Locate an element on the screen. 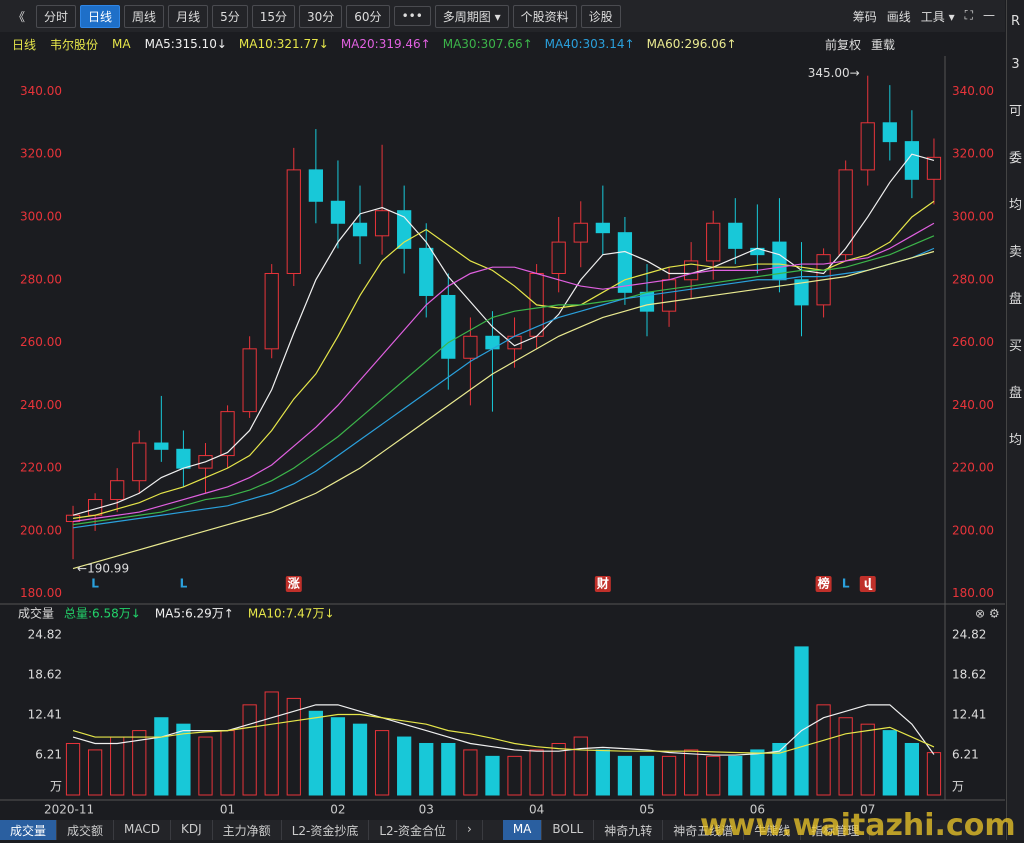  toolbar-button: 5分 is located at coordinates (230, 16).